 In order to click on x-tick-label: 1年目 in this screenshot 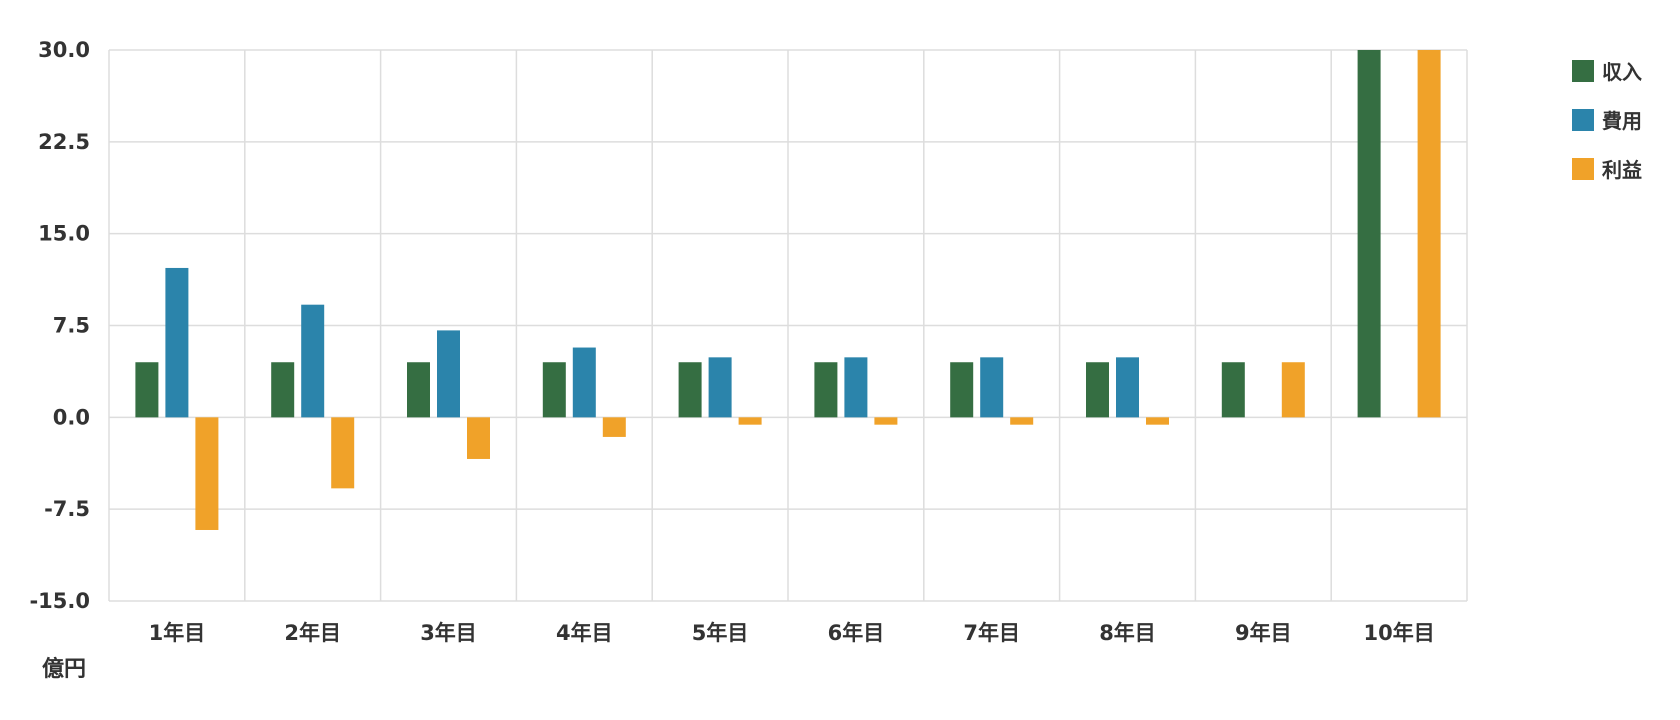, I will do `click(177, 633)`.